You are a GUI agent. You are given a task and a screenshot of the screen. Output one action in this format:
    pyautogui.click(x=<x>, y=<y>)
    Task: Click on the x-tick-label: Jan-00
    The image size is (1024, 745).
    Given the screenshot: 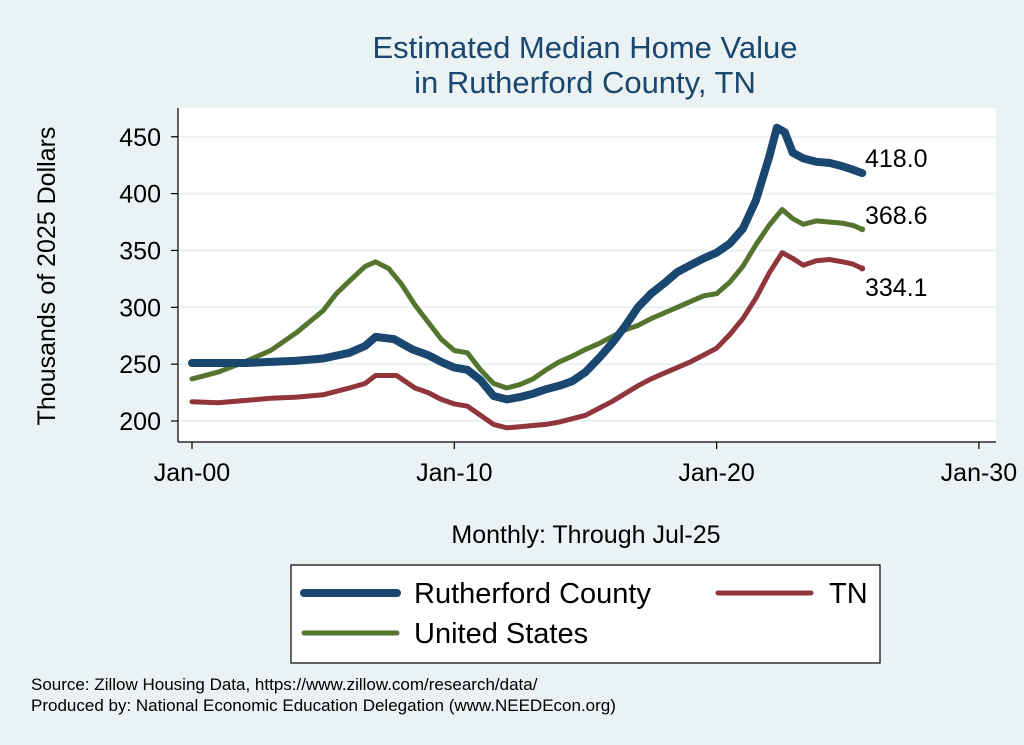 What is the action you would take?
    pyautogui.click(x=192, y=473)
    